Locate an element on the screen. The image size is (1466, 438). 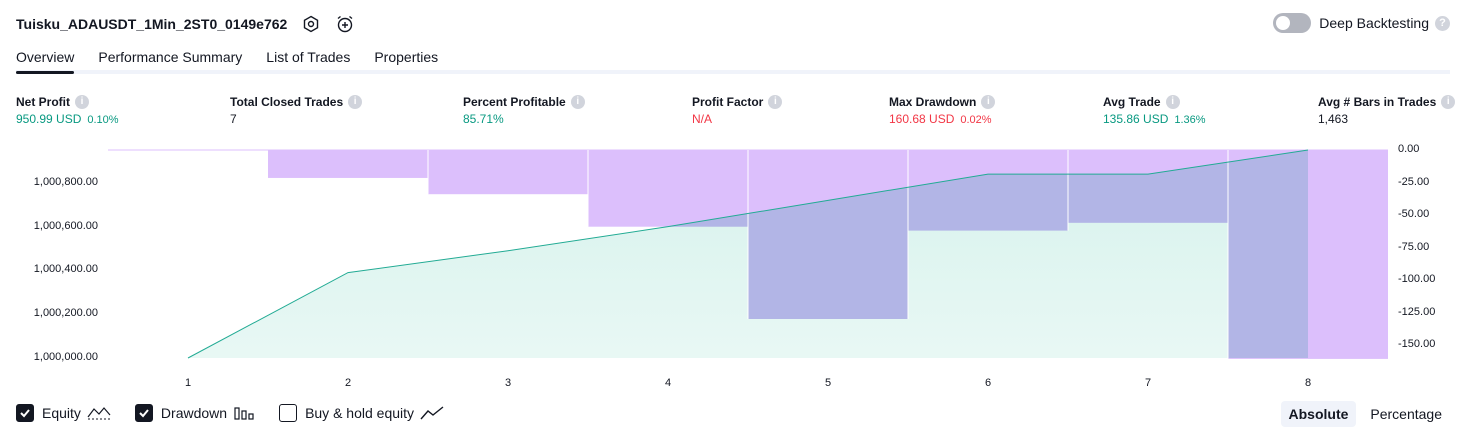
buy-hold-checkbox is located at coordinates (288, 413).